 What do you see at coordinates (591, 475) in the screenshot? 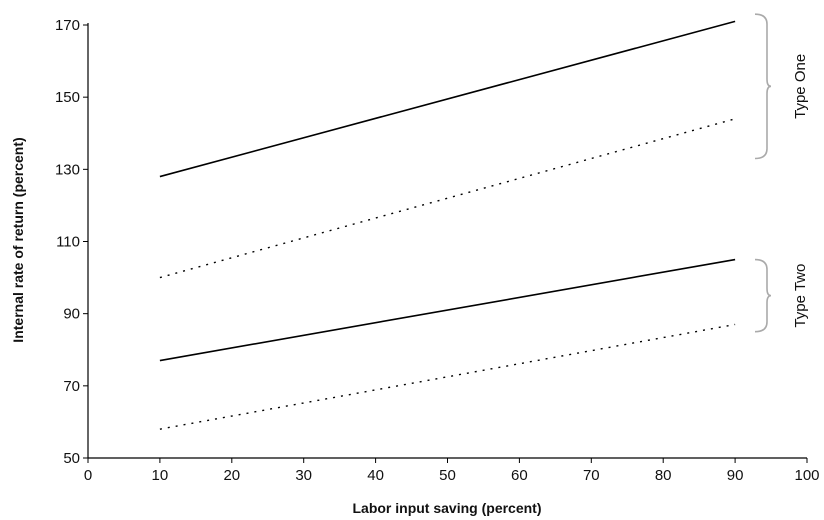
I see `x-tick-label-70: 70` at bounding box center [591, 475].